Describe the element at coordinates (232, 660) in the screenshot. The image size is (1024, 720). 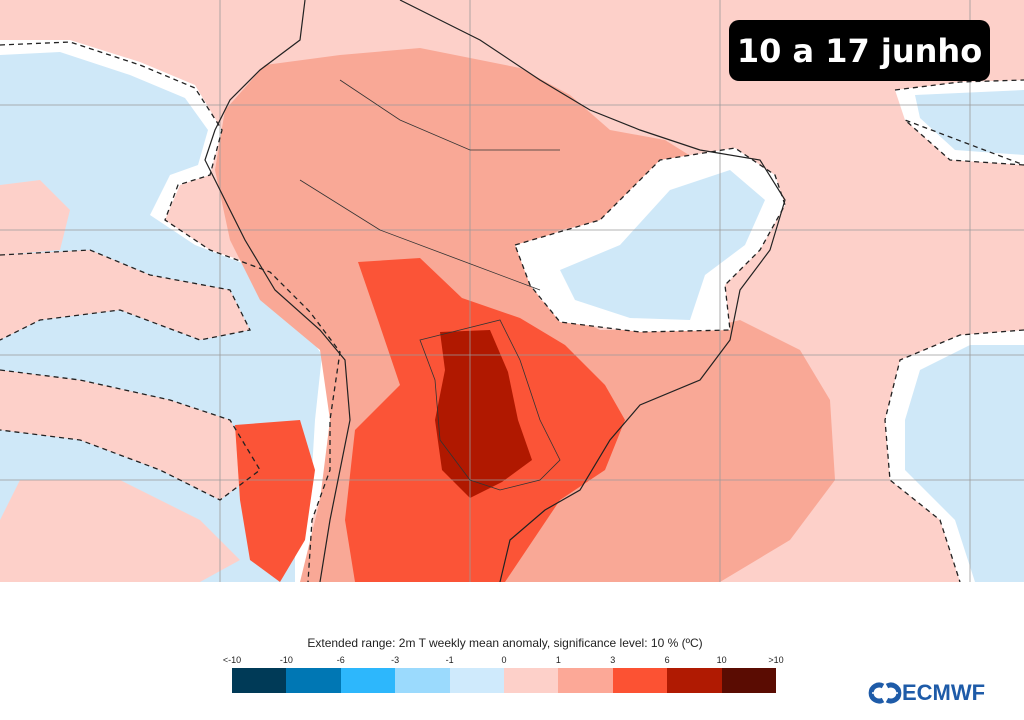
I see `legend-tick-label: <-10` at that location.